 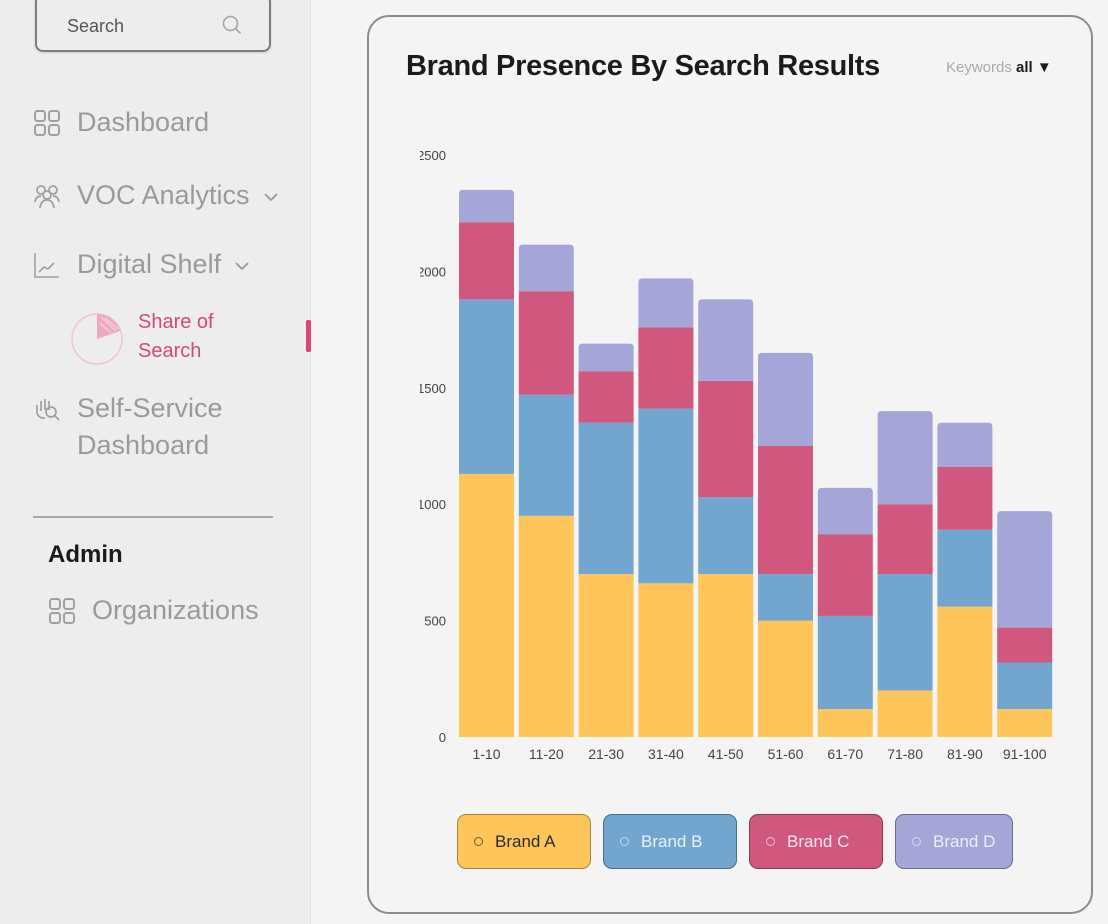 What do you see at coordinates (176, 322) in the screenshot?
I see `sidebar-subitem-label-line1: Share of` at bounding box center [176, 322].